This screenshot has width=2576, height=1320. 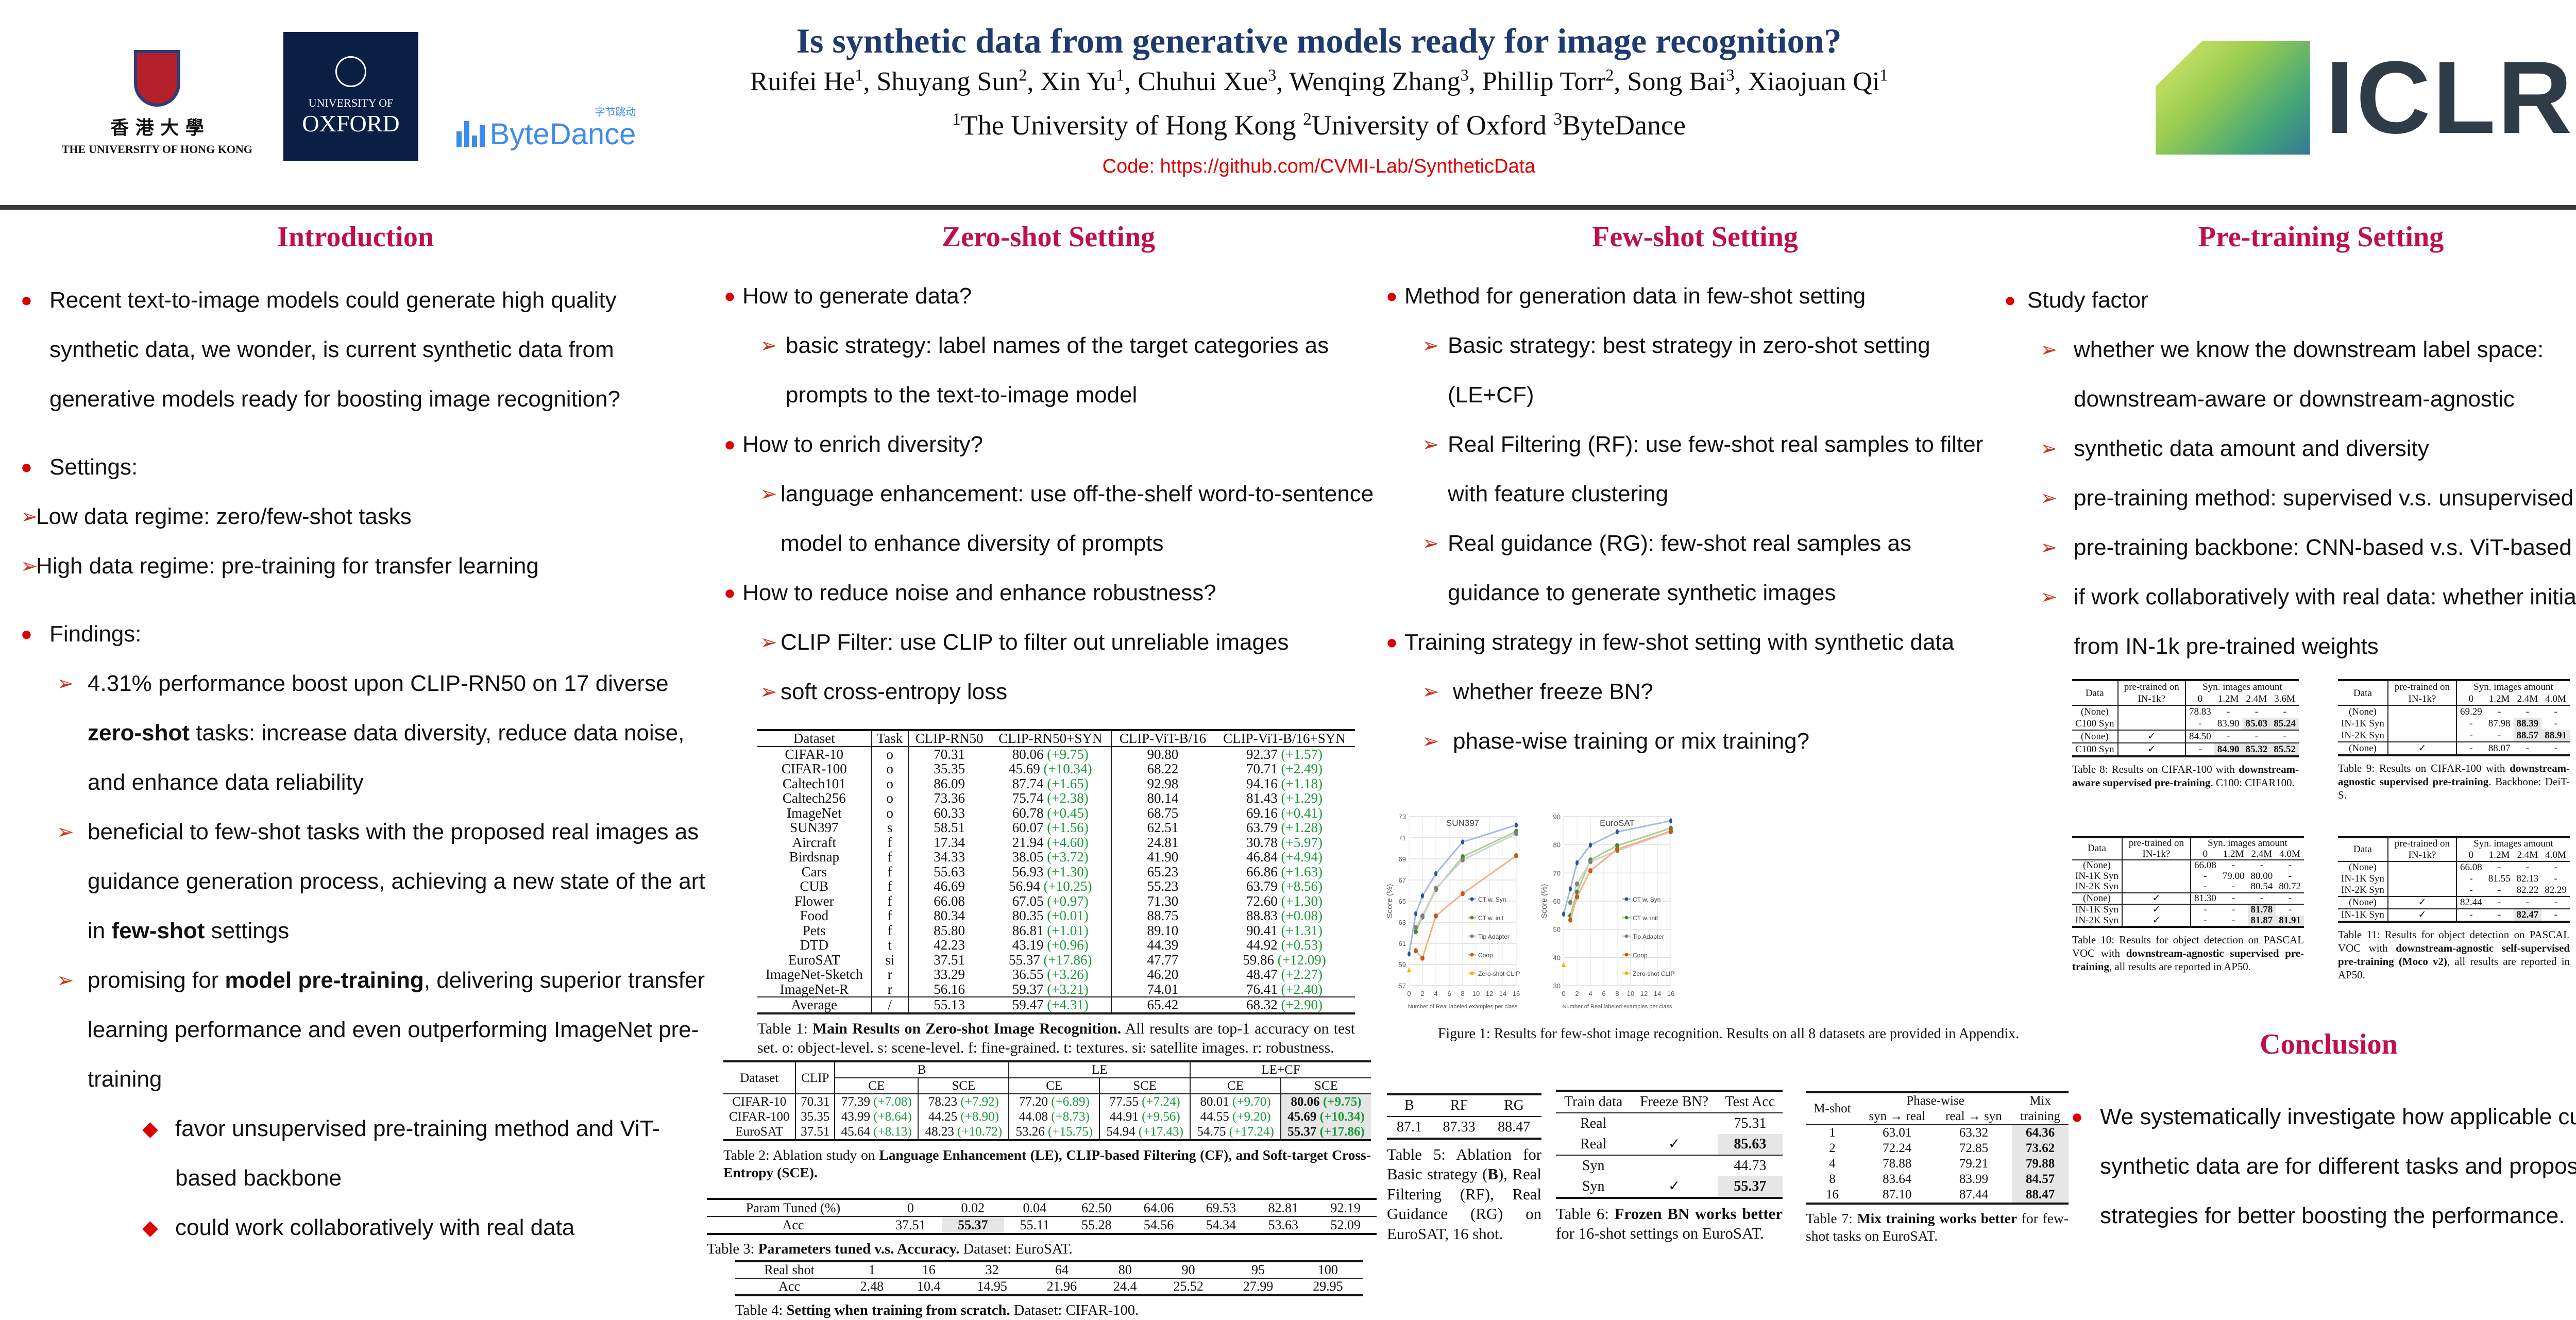 What do you see at coordinates (2185, 724) in the screenshot?
I see `table-row: C100 Syn - 83.90 85.03 85.24` at bounding box center [2185, 724].